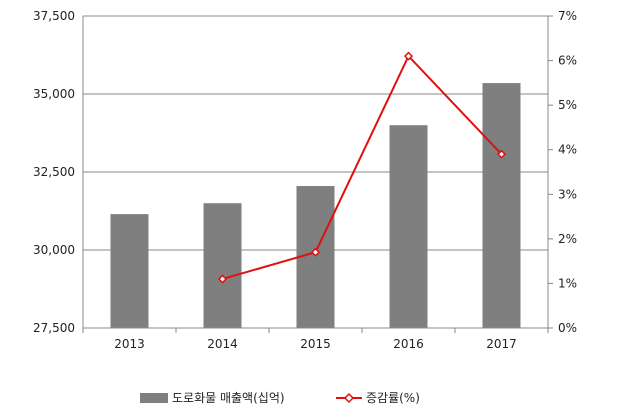 The image size is (624, 420). Describe the element at coordinates (154, 398) in the screenshot. I see `legend-bar-swatch` at that location.